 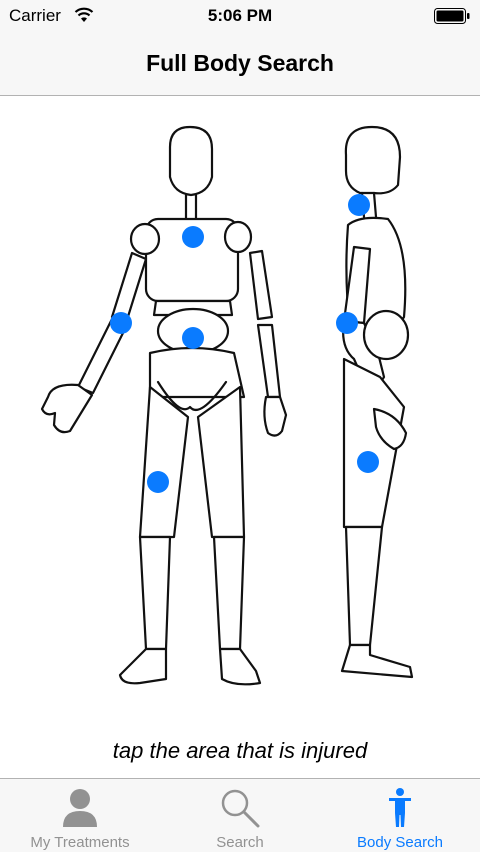 I want to click on magnifier-icon, so click(x=240, y=808).